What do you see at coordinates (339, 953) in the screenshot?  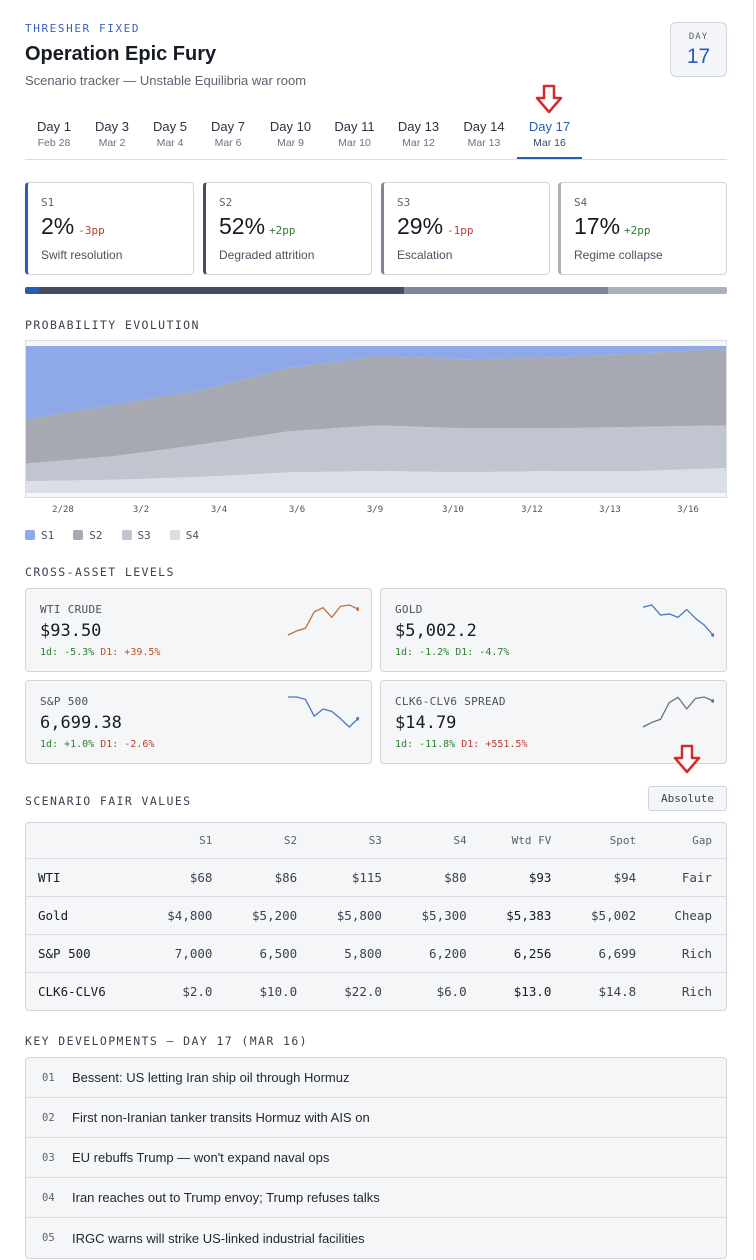 I see `cell-s3: 5,800` at bounding box center [339, 953].